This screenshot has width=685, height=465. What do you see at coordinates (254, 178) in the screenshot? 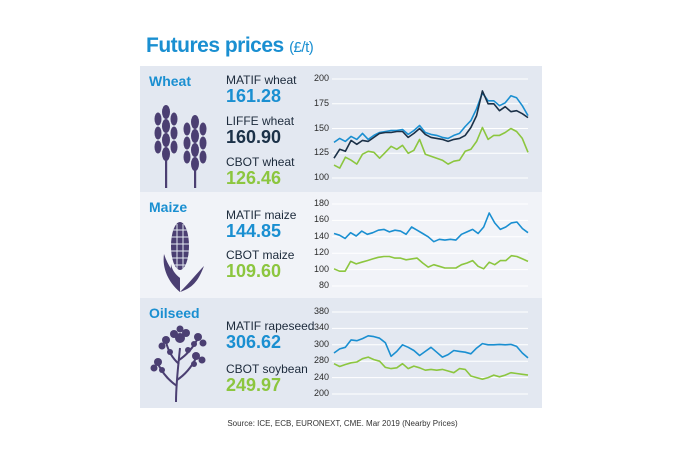
I see `cbot-wheat-value: 126.46` at bounding box center [254, 178].